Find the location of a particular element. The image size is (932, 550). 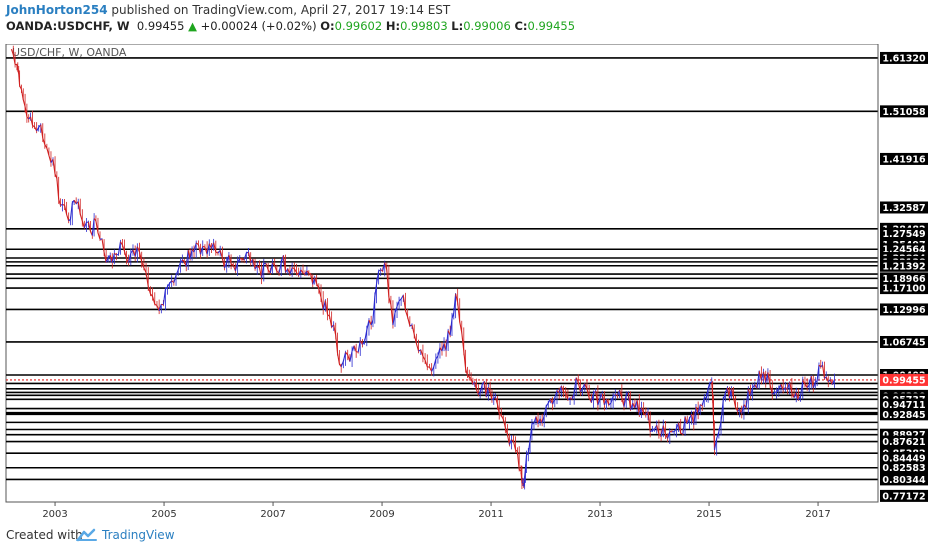

time-tick-label: 2017 is located at coordinates (817, 514).